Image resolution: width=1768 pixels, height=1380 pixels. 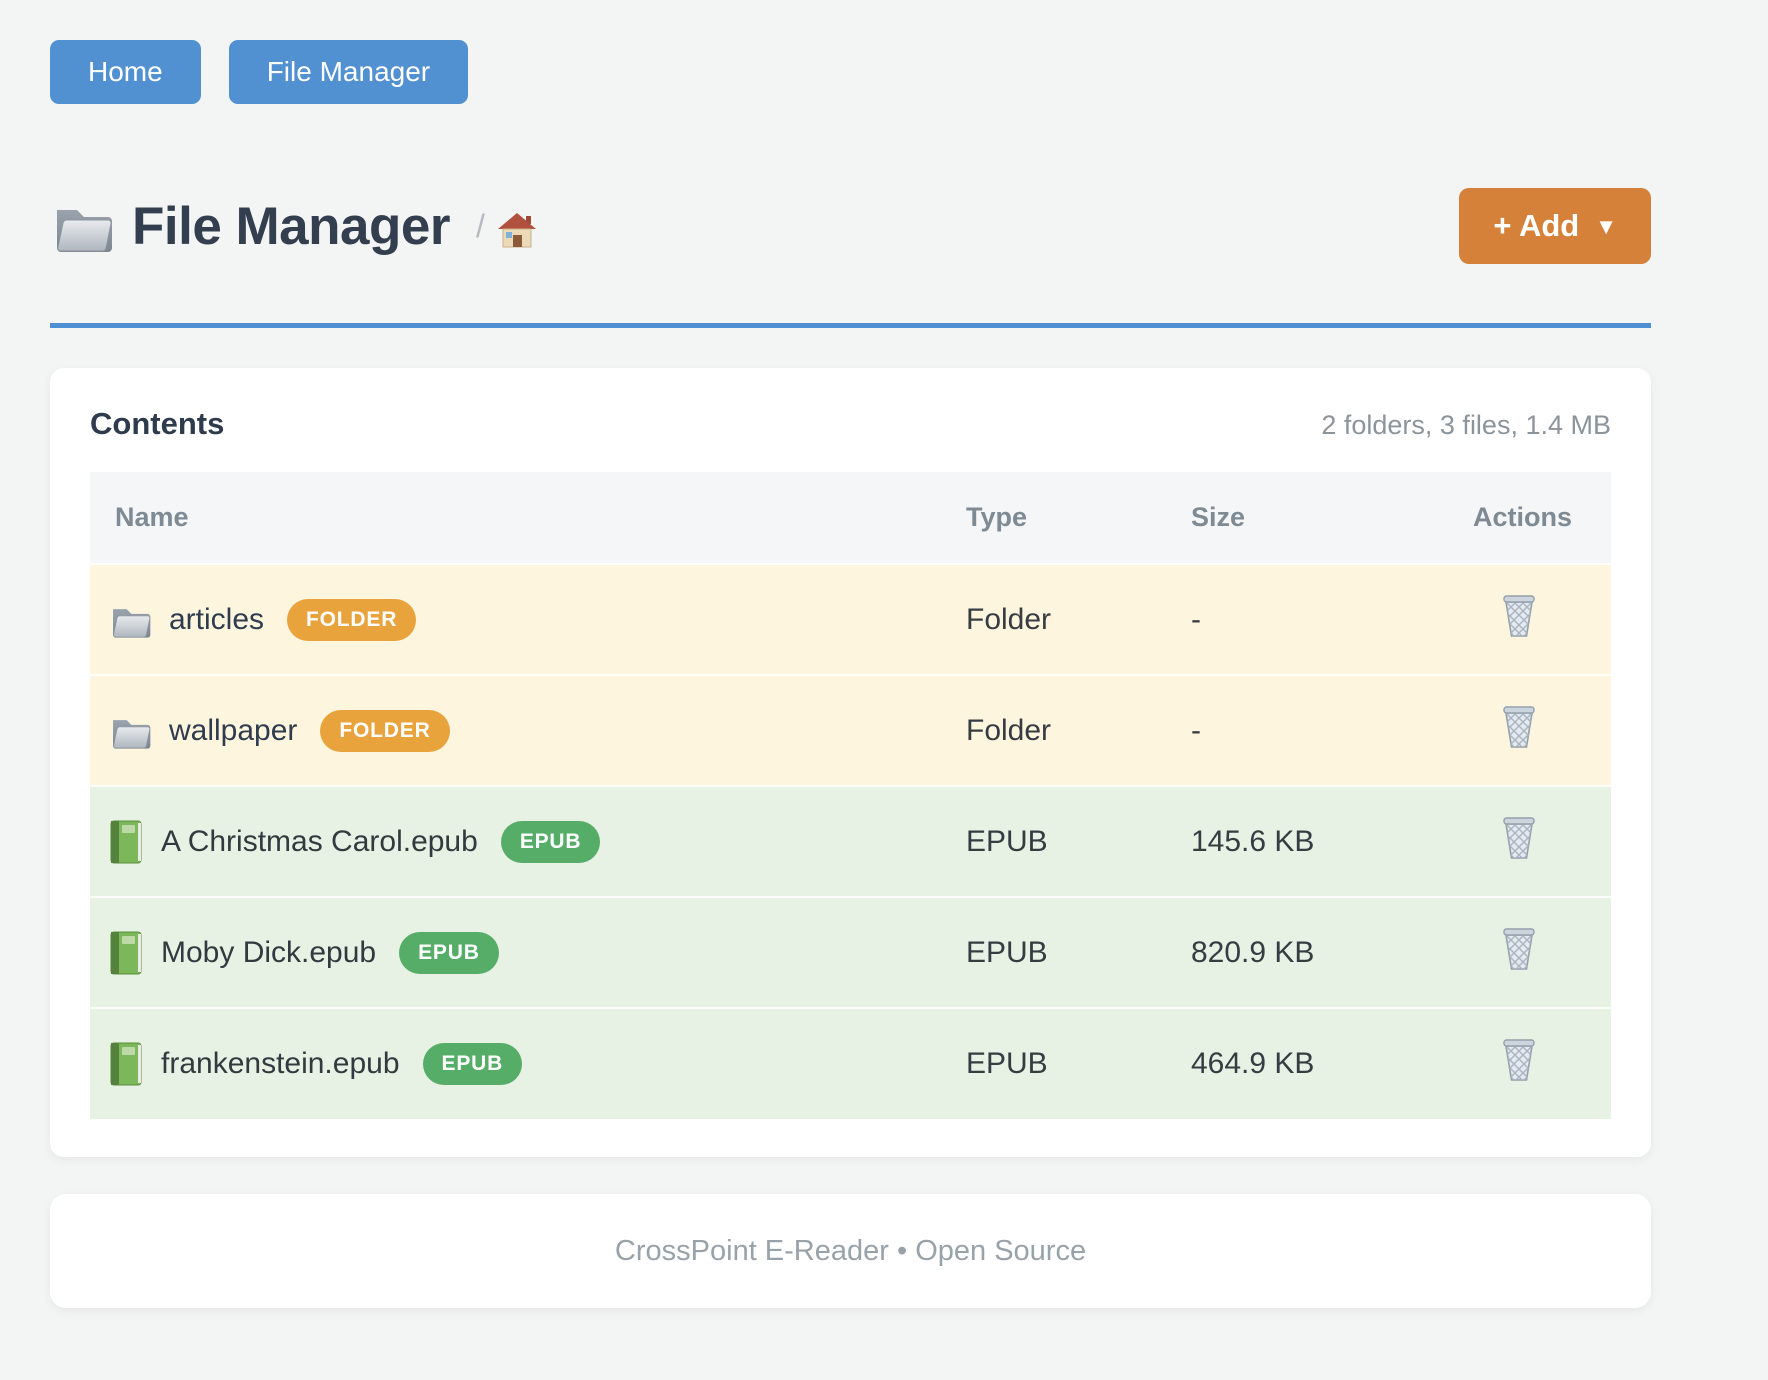 I want to click on page-title: File Manager, so click(x=291, y=226).